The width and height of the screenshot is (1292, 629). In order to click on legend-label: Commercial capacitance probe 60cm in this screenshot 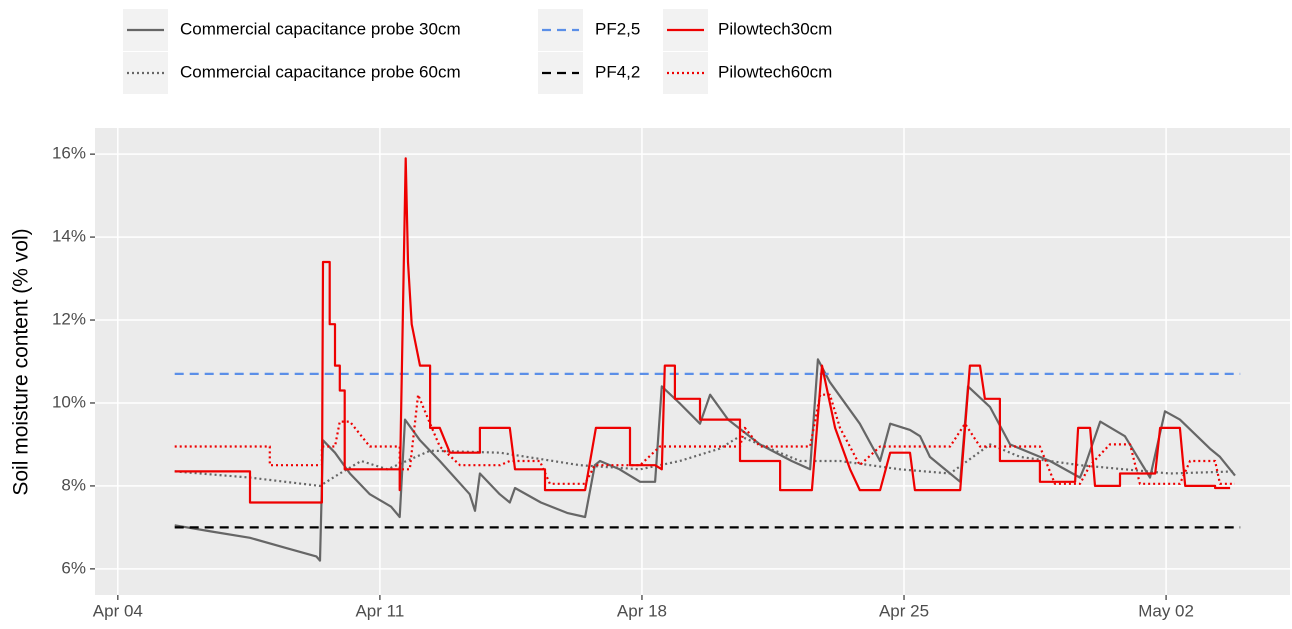, I will do `click(320, 71)`.